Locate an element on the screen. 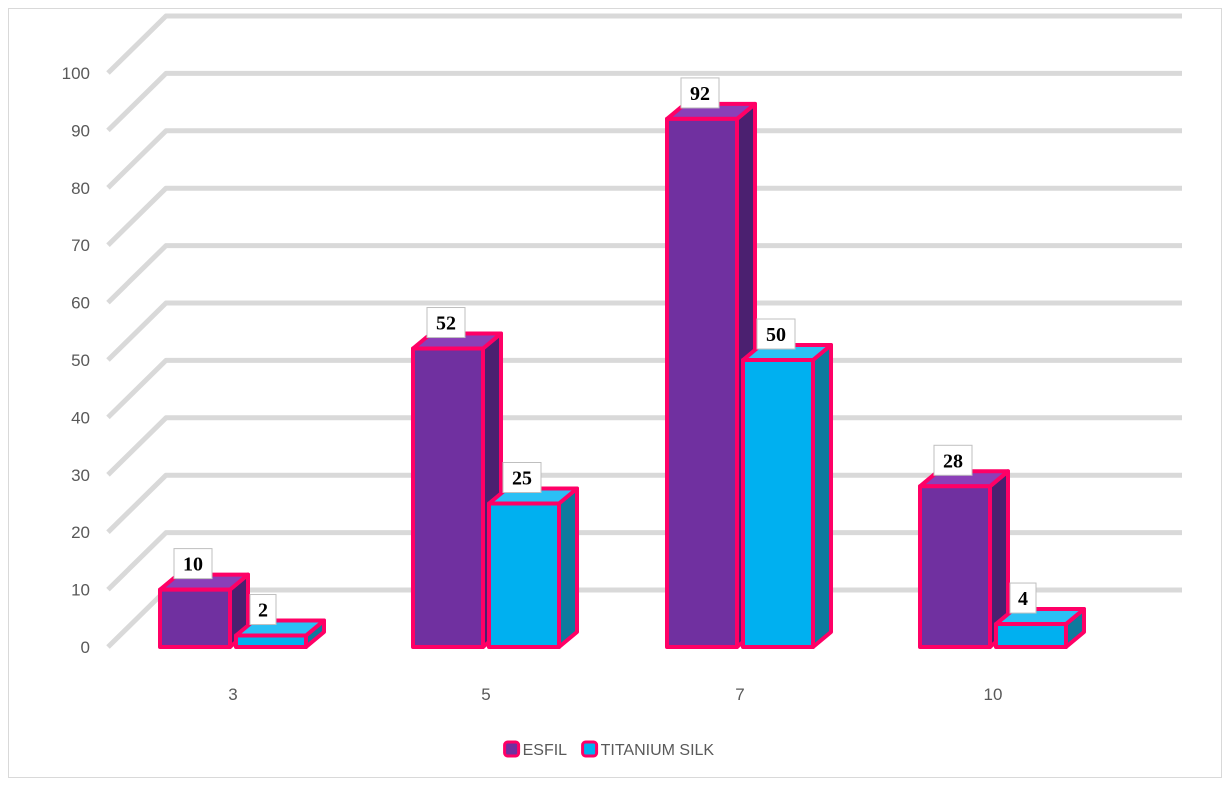  data-label: 2 is located at coordinates (263, 610).